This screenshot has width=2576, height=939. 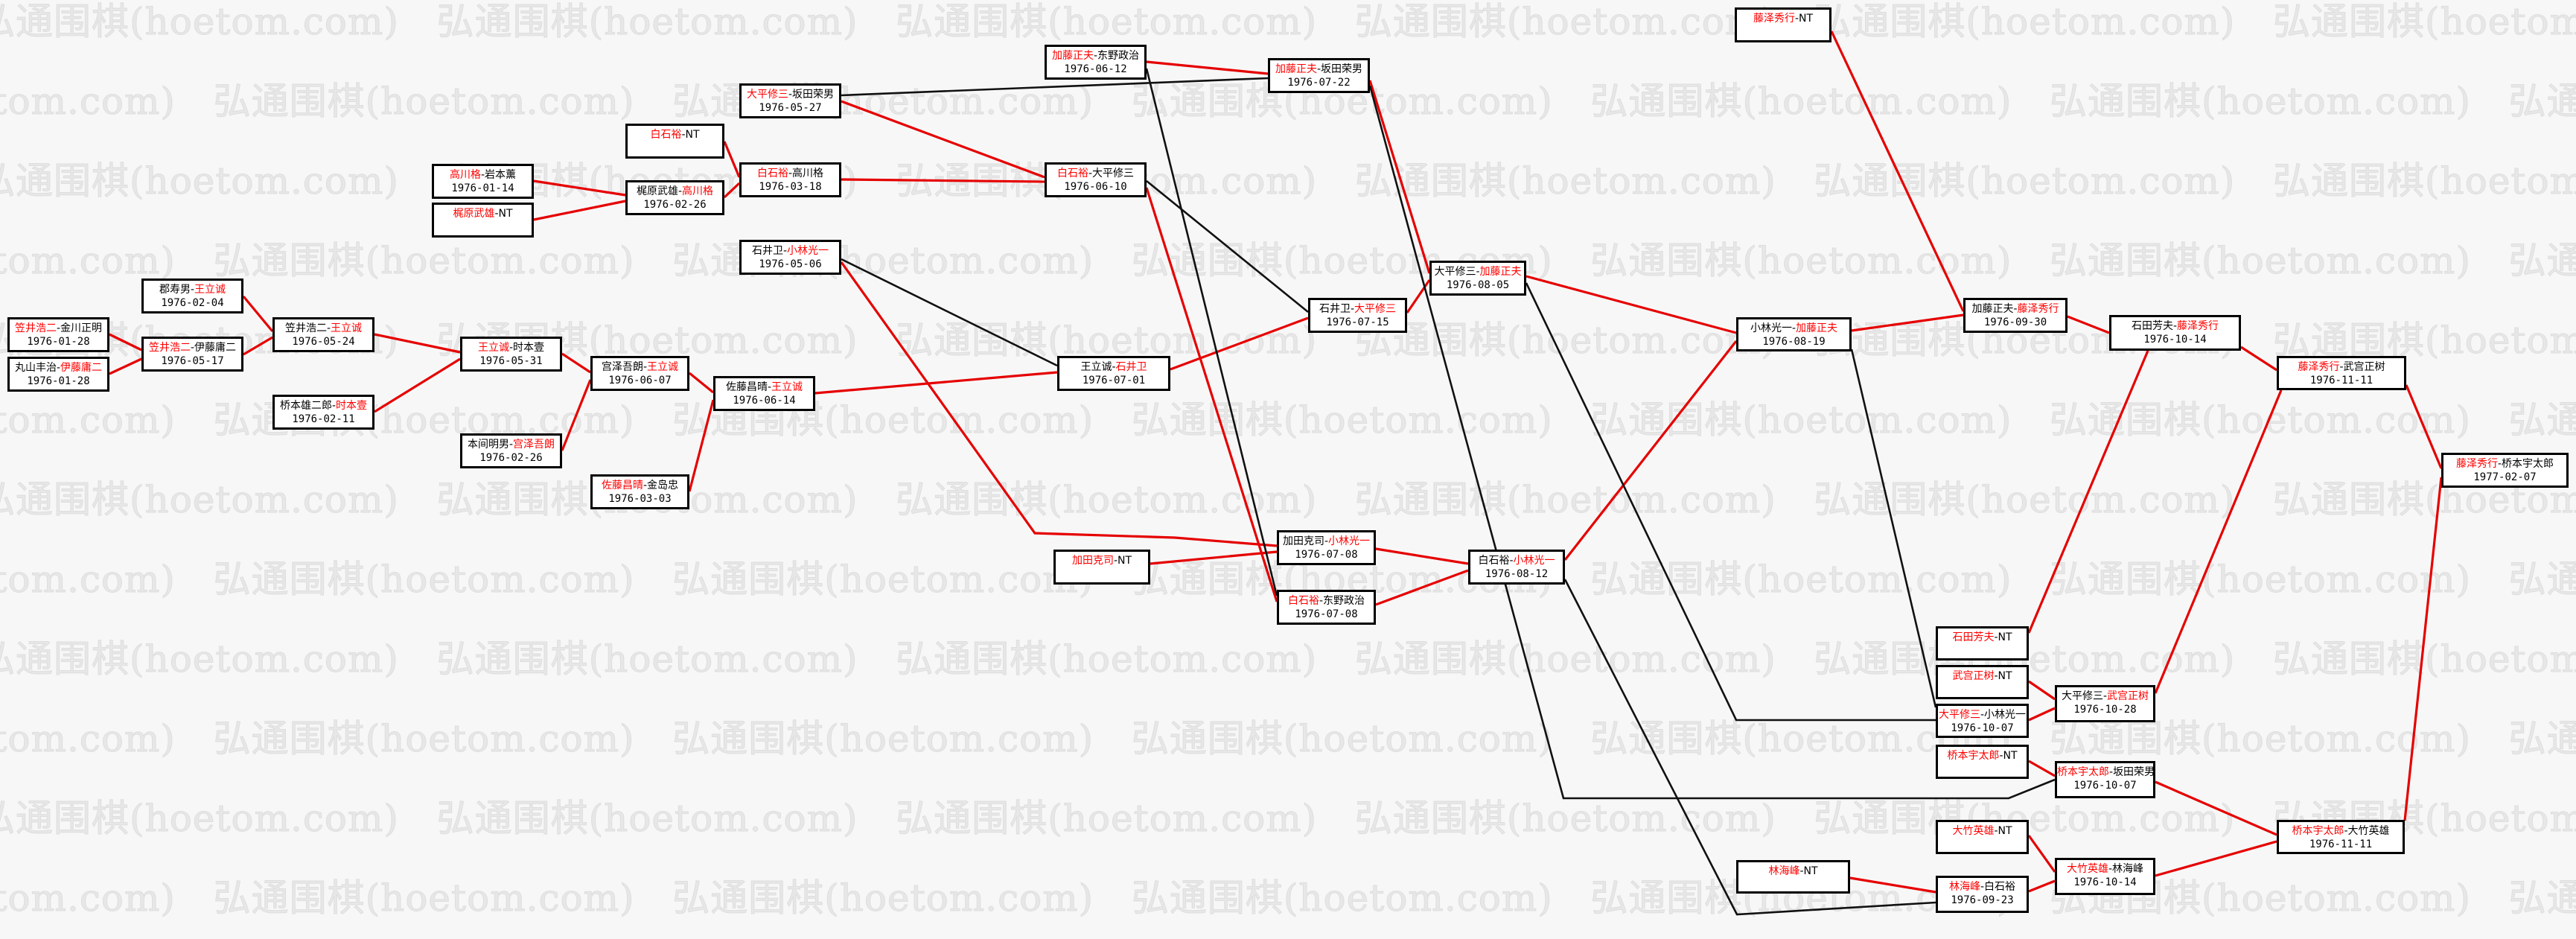 I want to click on connector-line-m42-m43, so click(x=1892, y=885).